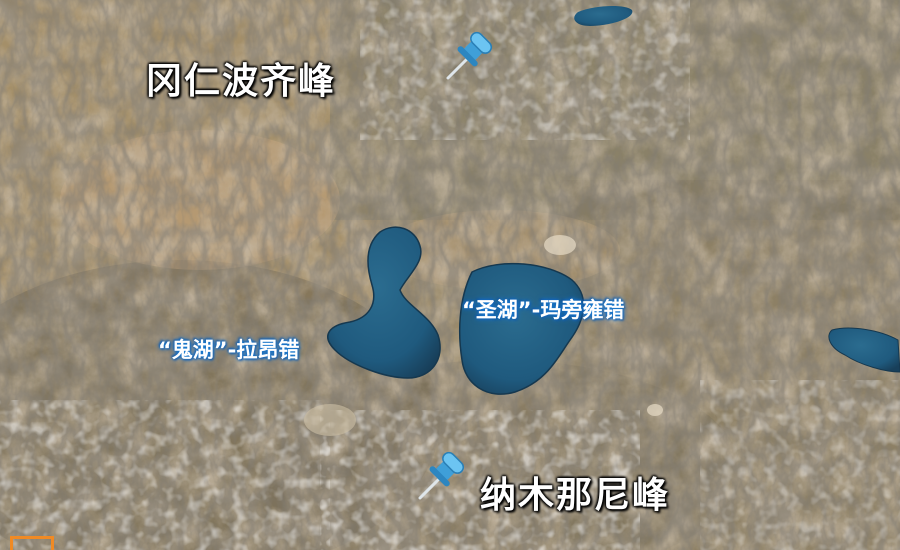  What do you see at coordinates (241, 81) in the screenshot?
I see `peak-label-kailash: 冈仁波齐峰` at bounding box center [241, 81].